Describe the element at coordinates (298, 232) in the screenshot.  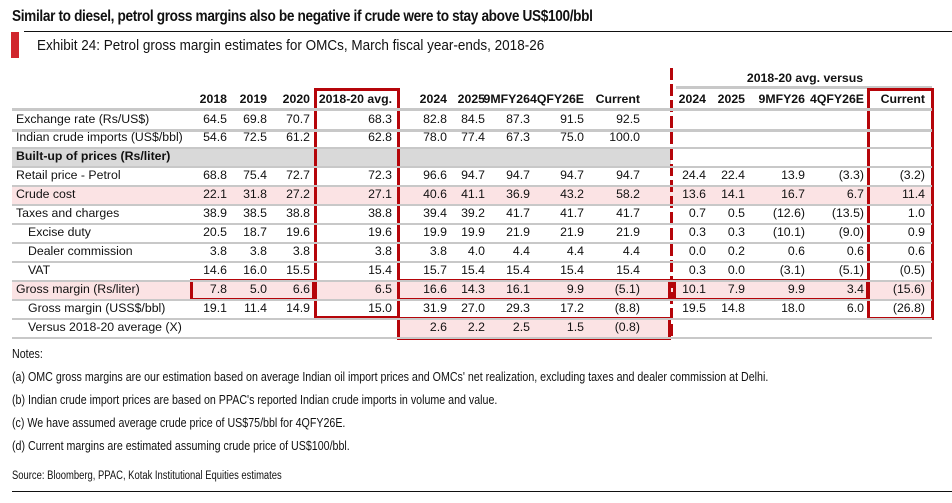
I see `cell-2020: 19.6` at that location.